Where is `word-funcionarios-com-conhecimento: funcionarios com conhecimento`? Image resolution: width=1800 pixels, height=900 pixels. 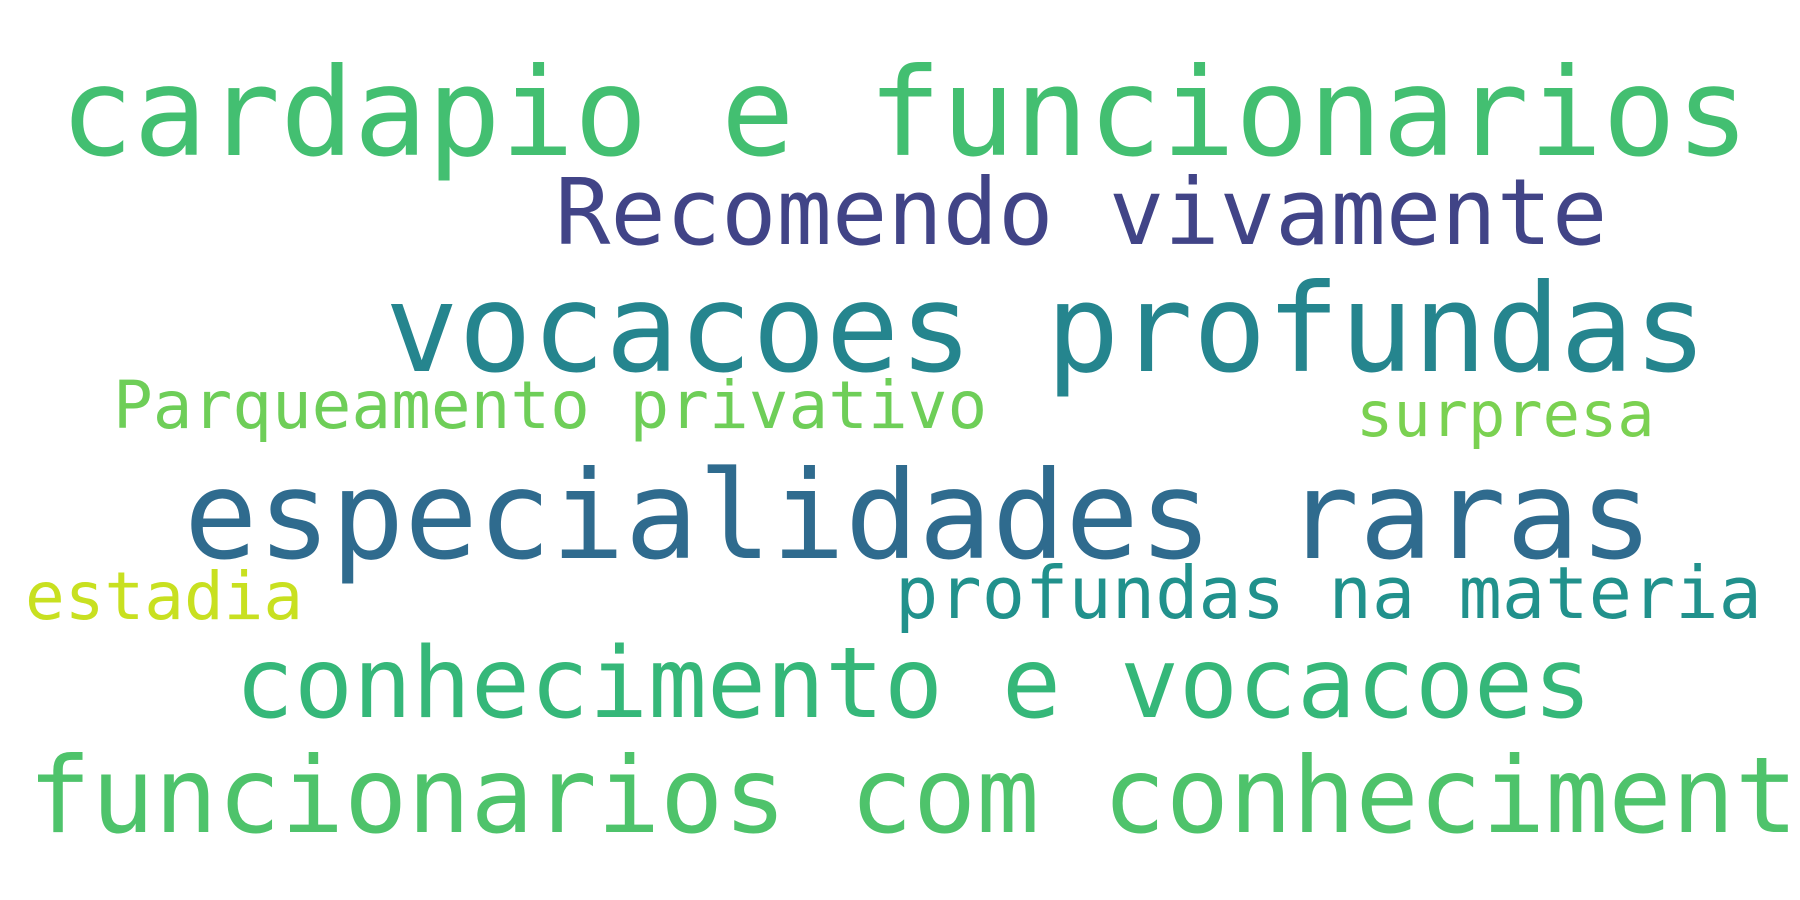
word-funcionarios-com-conhecimento: funcionarios com conhecimento is located at coordinates (914, 796).